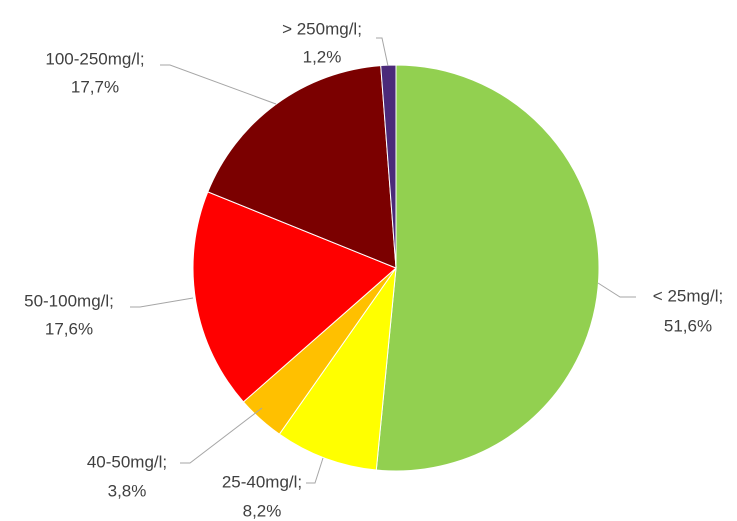 This screenshot has width=737, height=521. What do you see at coordinates (94, 58) in the screenshot?
I see `slice-label: 100-250mg/l;` at bounding box center [94, 58].